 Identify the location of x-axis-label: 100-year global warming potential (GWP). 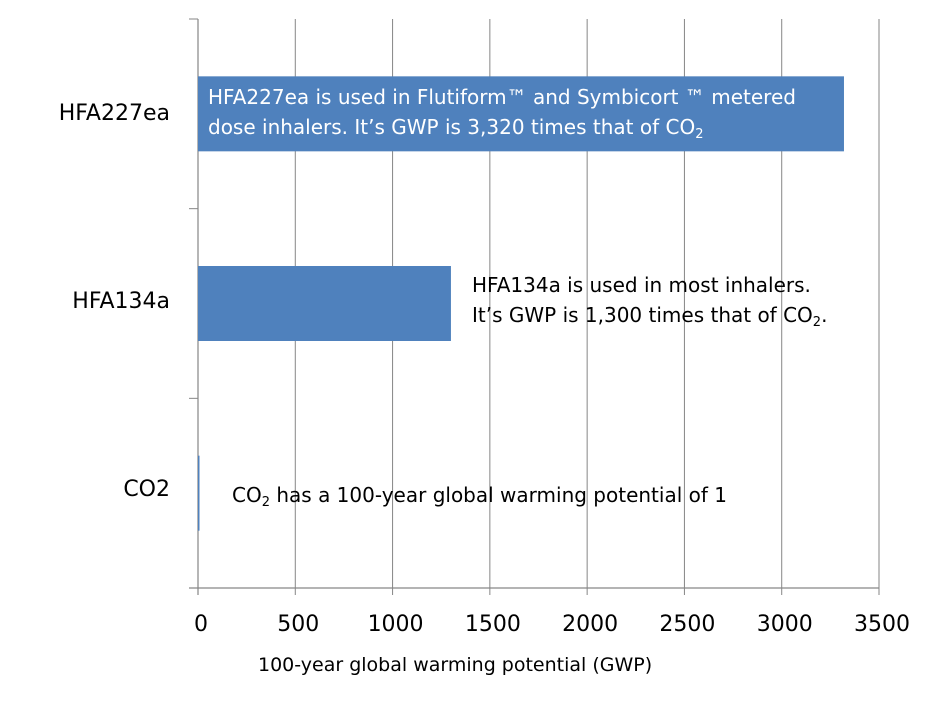
(455, 665).